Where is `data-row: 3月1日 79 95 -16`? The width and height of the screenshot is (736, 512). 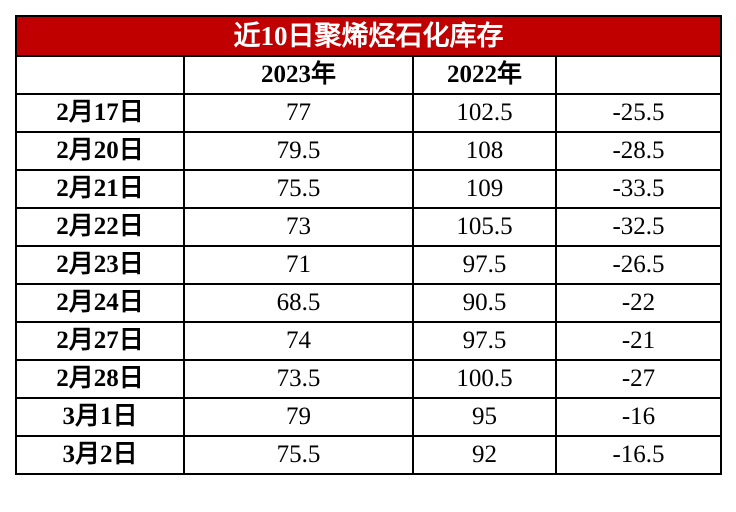 data-row: 3月1日 79 95 -16 is located at coordinates (368, 417).